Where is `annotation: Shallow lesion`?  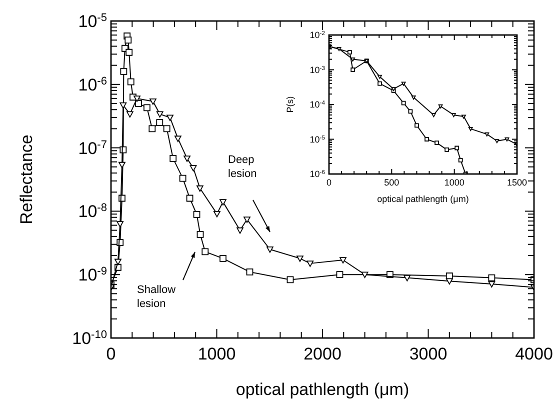 annotation: Shallow lesion is located at coordinates (156, 297).